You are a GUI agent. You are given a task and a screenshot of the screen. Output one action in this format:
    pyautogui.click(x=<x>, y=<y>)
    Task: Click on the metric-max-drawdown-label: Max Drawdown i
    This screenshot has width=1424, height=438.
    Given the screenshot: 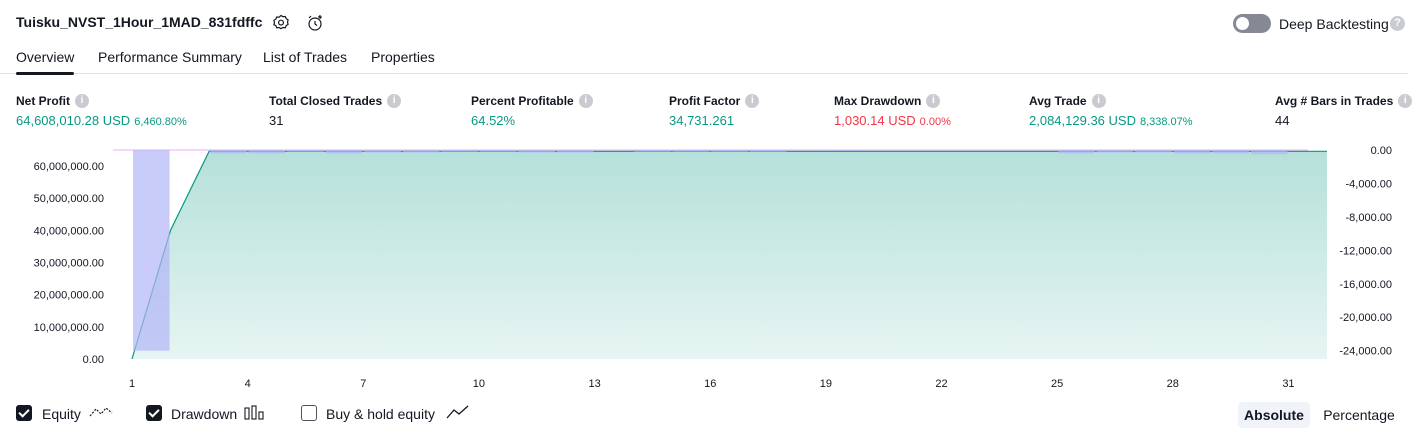 What is the action you would take?
    pyautogui.click(x=887, y=101)
    